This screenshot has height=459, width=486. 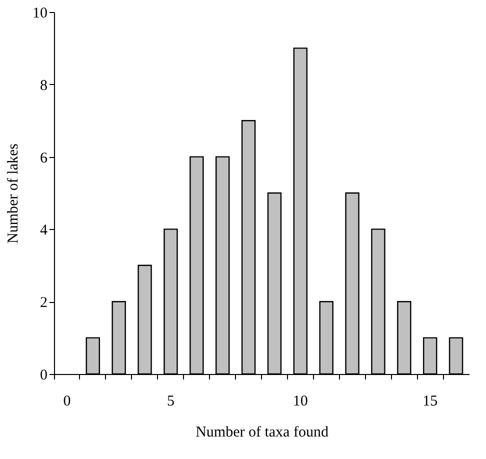 I want to click on y-tick-label: 8, so click(x=44, y=86).